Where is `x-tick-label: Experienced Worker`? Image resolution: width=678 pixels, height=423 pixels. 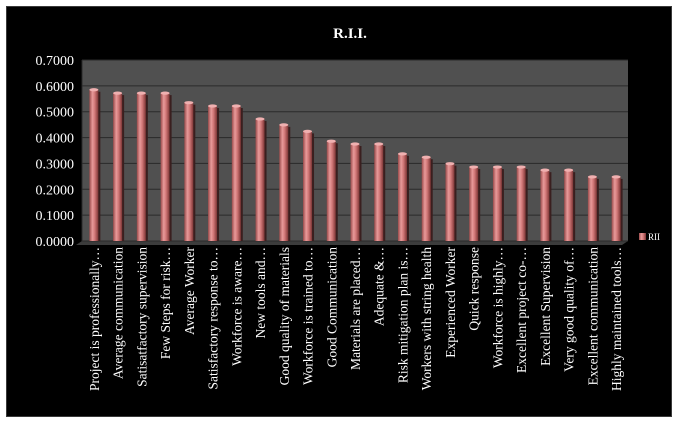
x-tick-label: Experienced Worker is located at coordinates (450, 302).